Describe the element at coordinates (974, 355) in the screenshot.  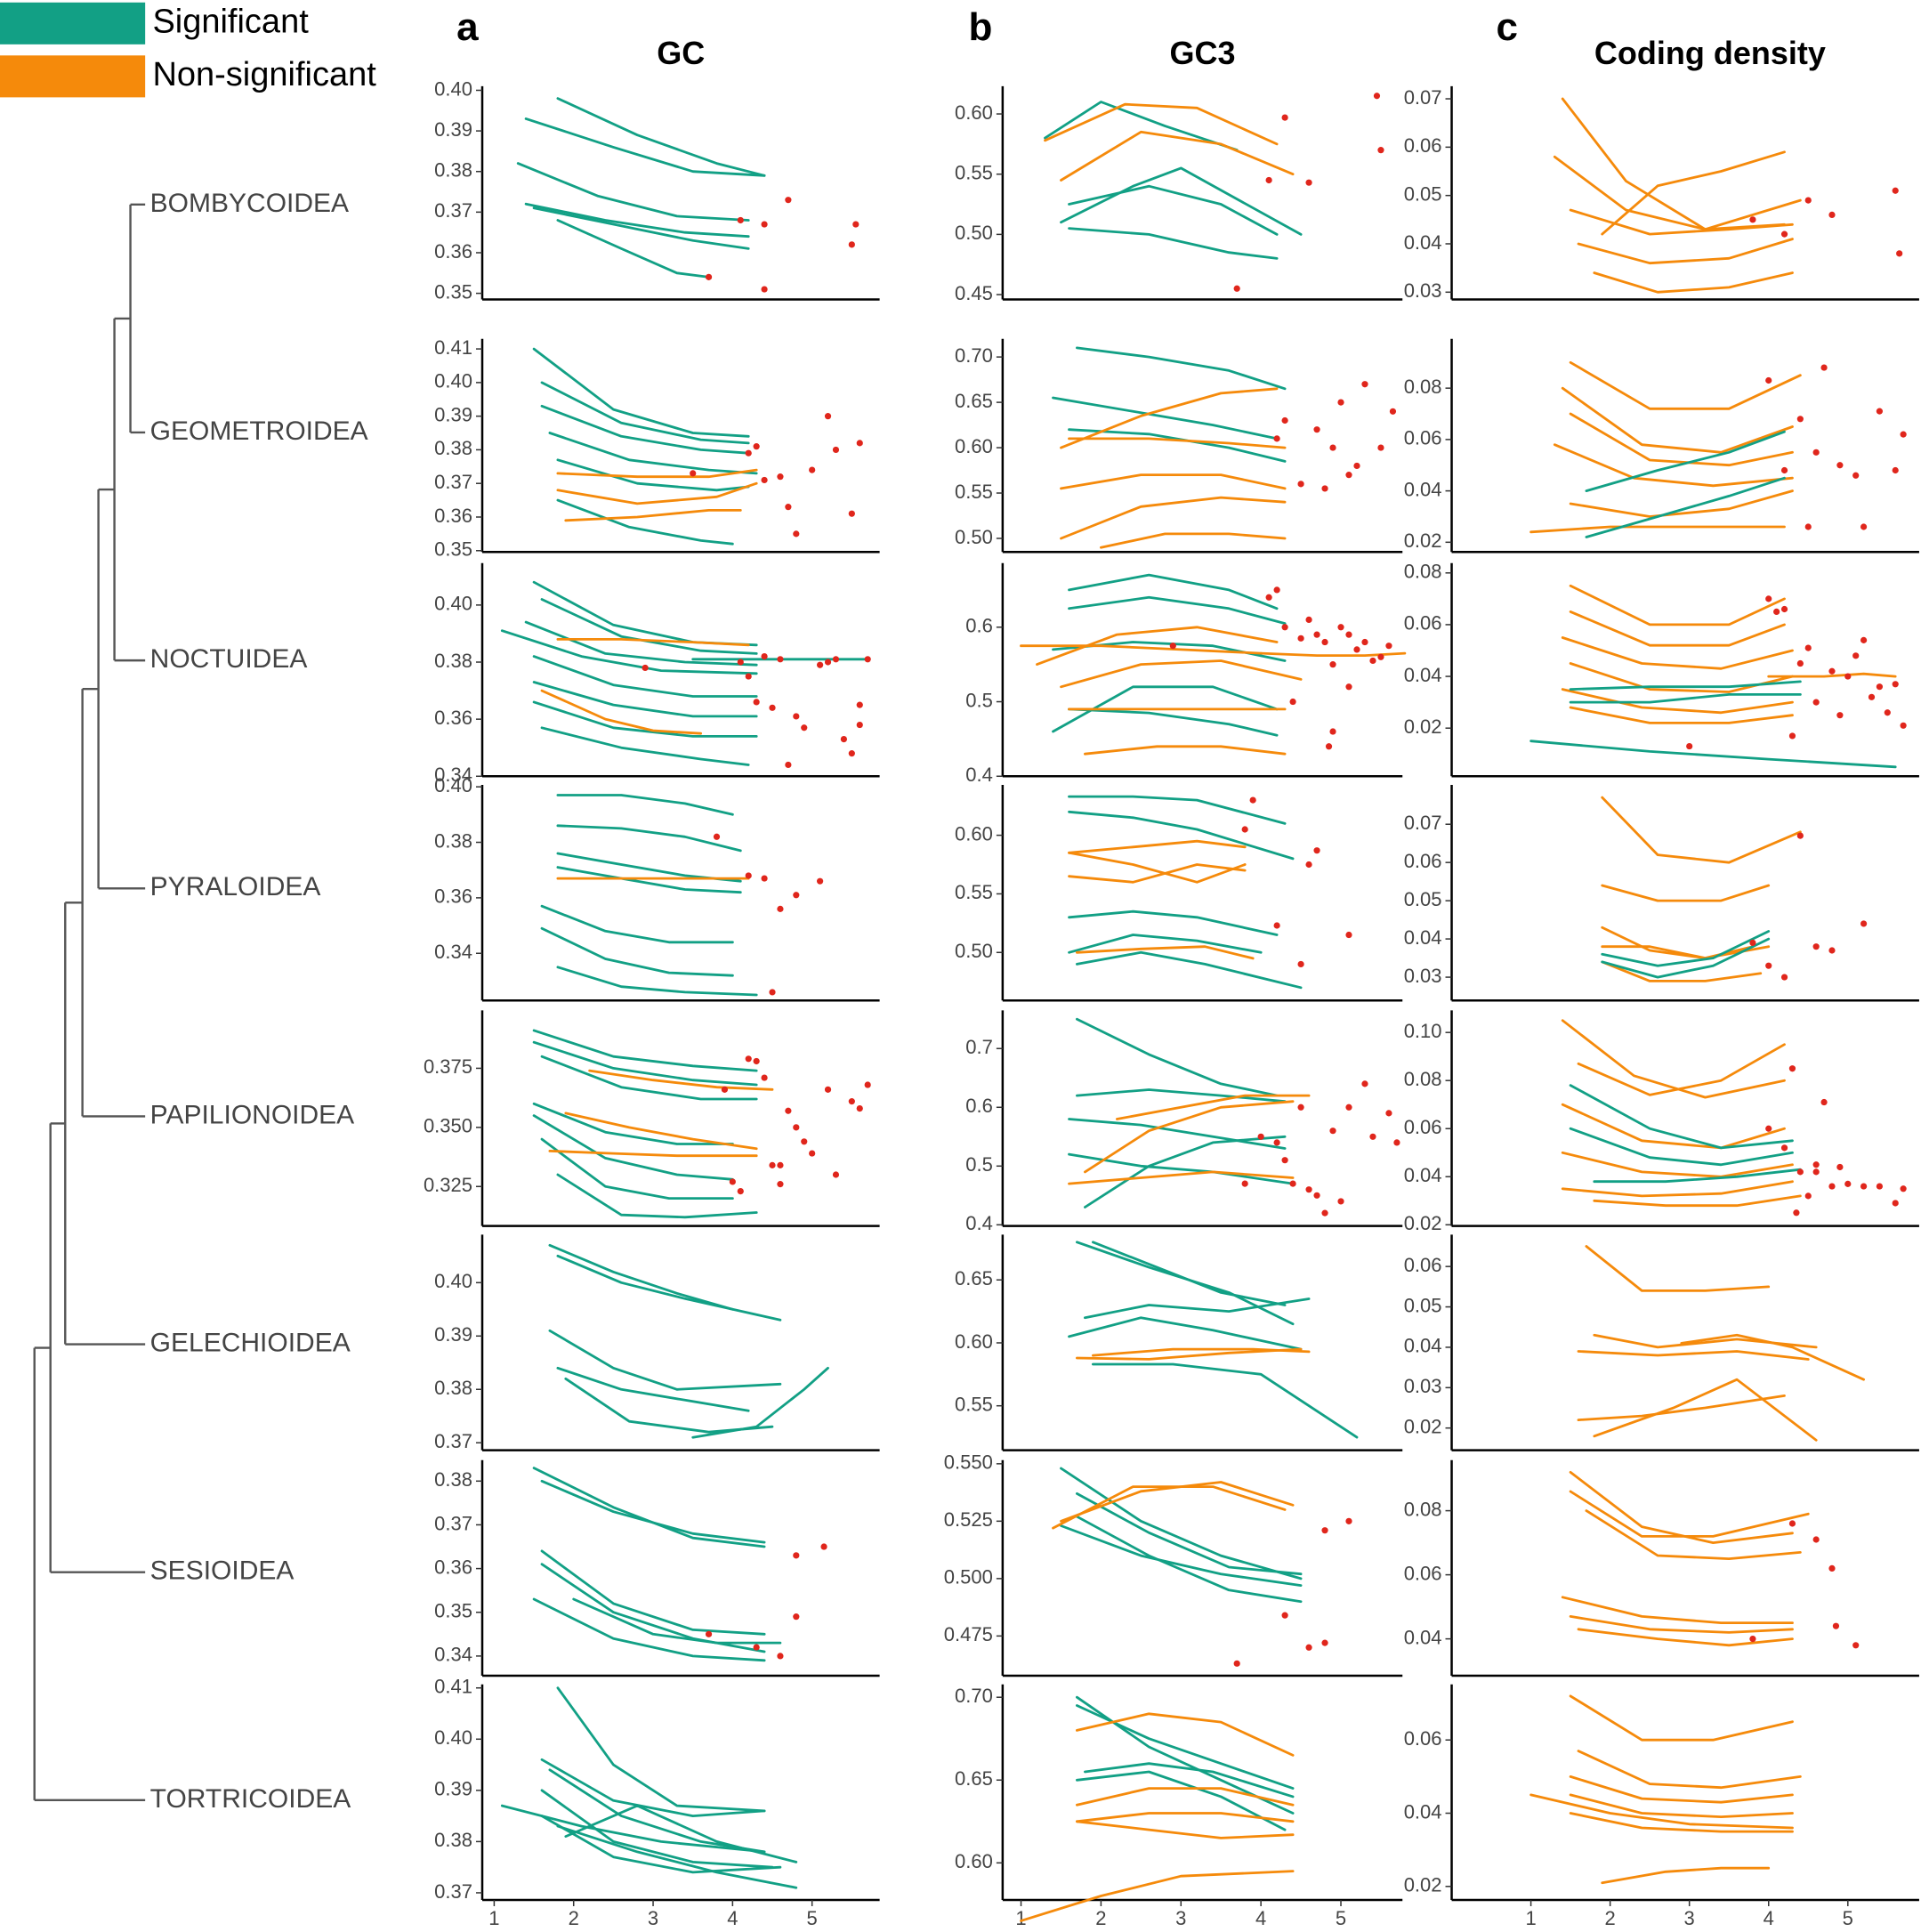
I see `y-tick-label: 0.70` at that location.